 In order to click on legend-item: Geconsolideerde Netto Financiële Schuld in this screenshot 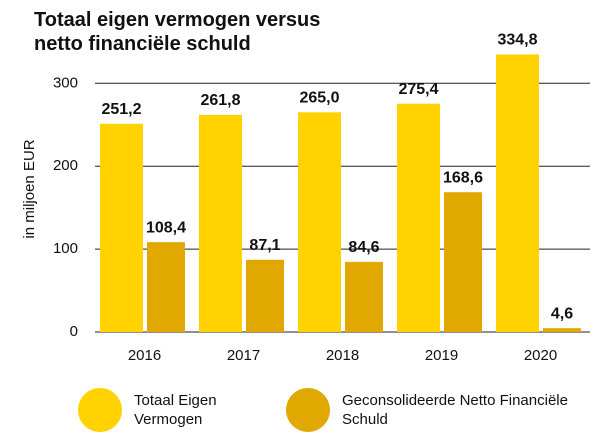, I will do `click(439, 410)`.